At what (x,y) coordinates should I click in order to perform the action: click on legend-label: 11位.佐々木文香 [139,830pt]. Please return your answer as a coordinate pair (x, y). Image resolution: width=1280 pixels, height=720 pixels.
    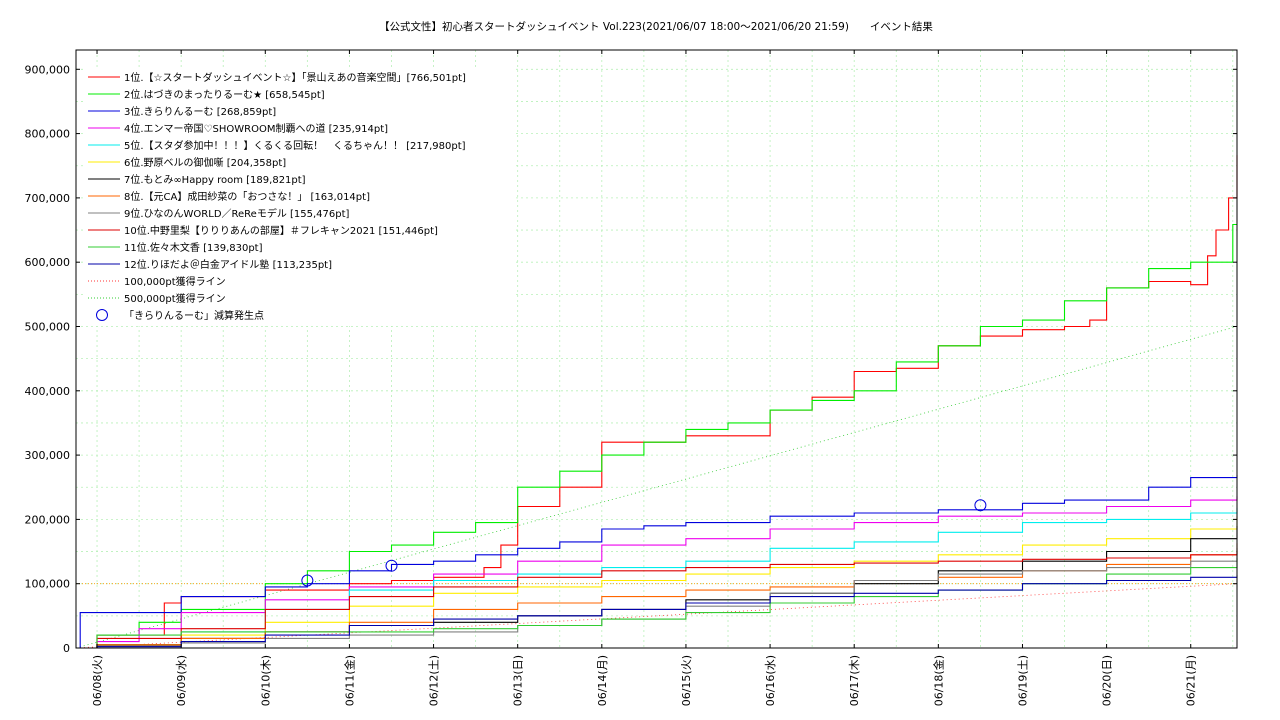
    Looking at the image, I should click on (193, 247).